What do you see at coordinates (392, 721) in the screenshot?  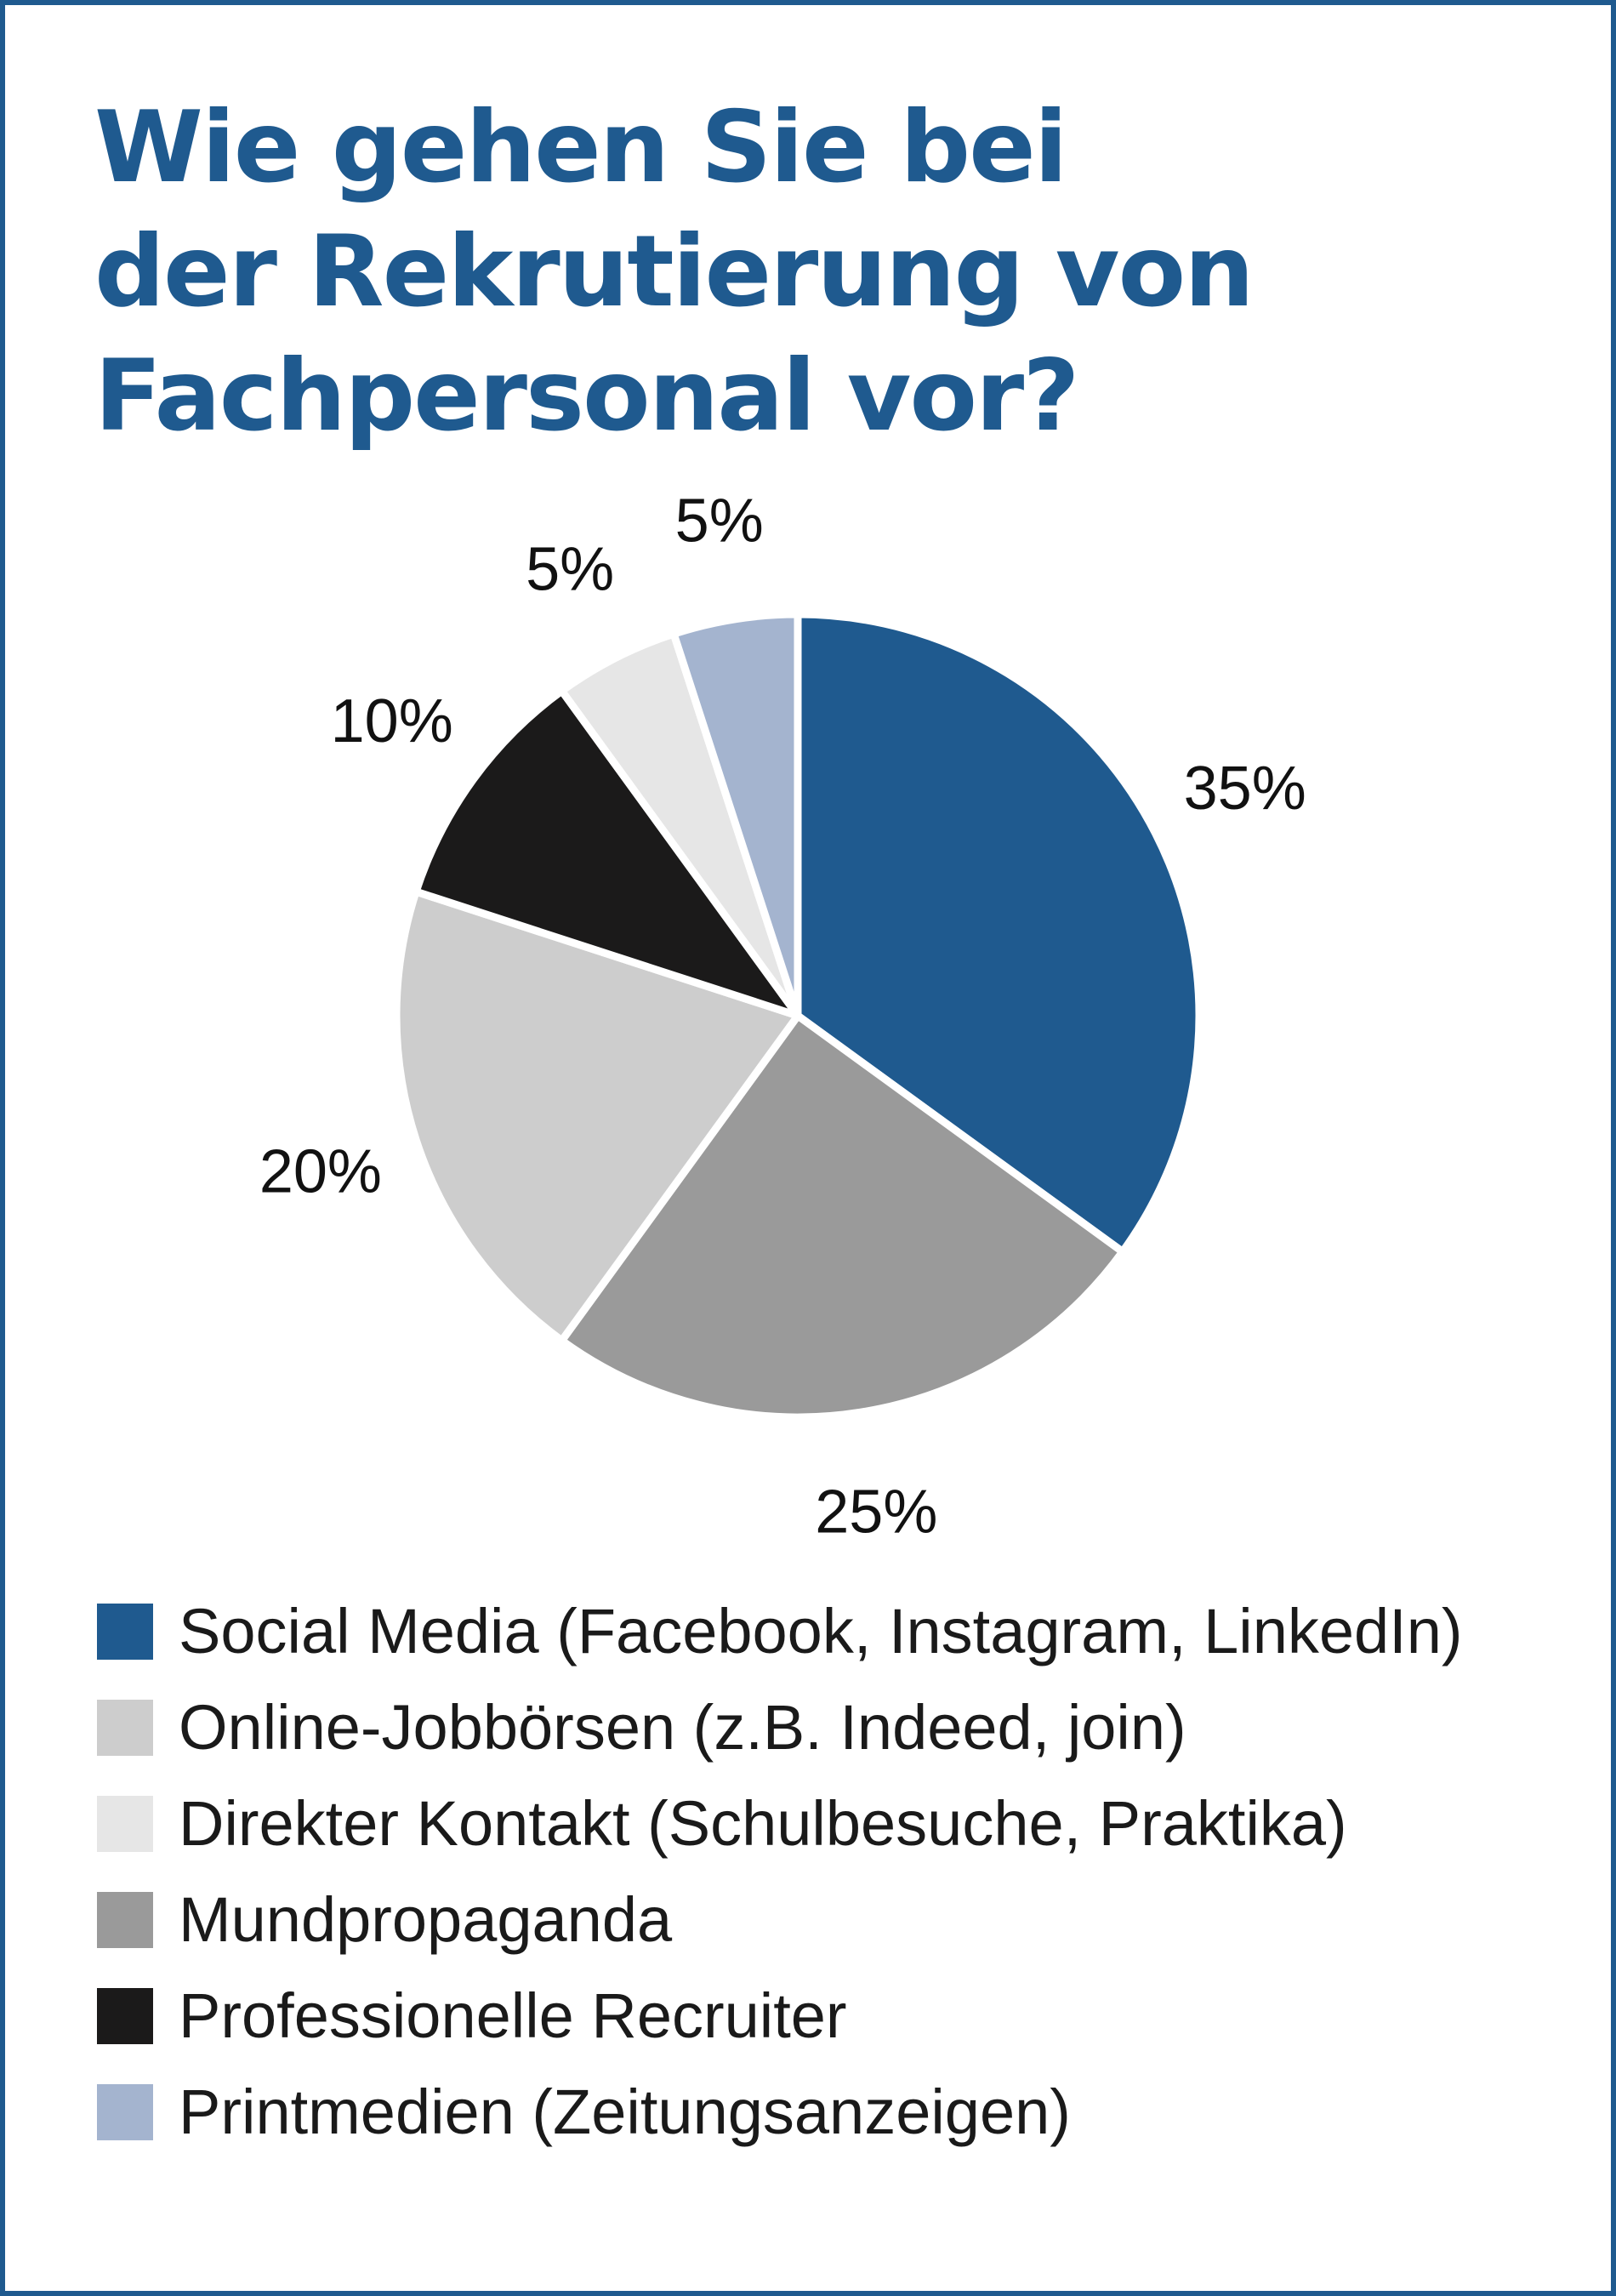 I see `pie-label-professionelle-recruiter: 10%` at bounding box center [392, 721].